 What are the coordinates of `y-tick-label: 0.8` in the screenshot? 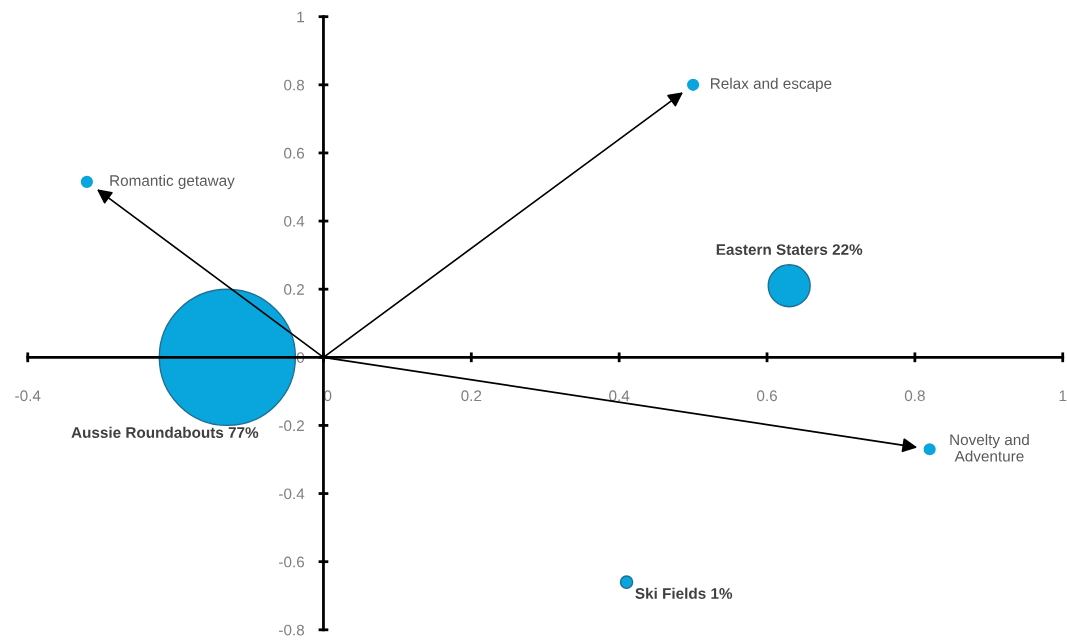 It's located at (294, 85).